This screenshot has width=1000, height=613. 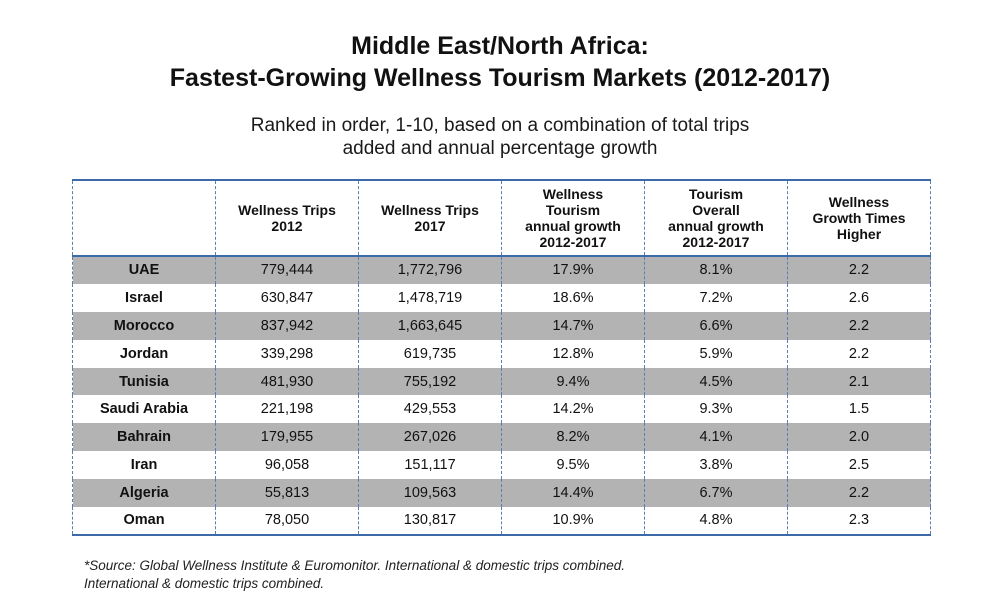 I want to click on value-cell: 8.1%, so click(x=716, y=270).